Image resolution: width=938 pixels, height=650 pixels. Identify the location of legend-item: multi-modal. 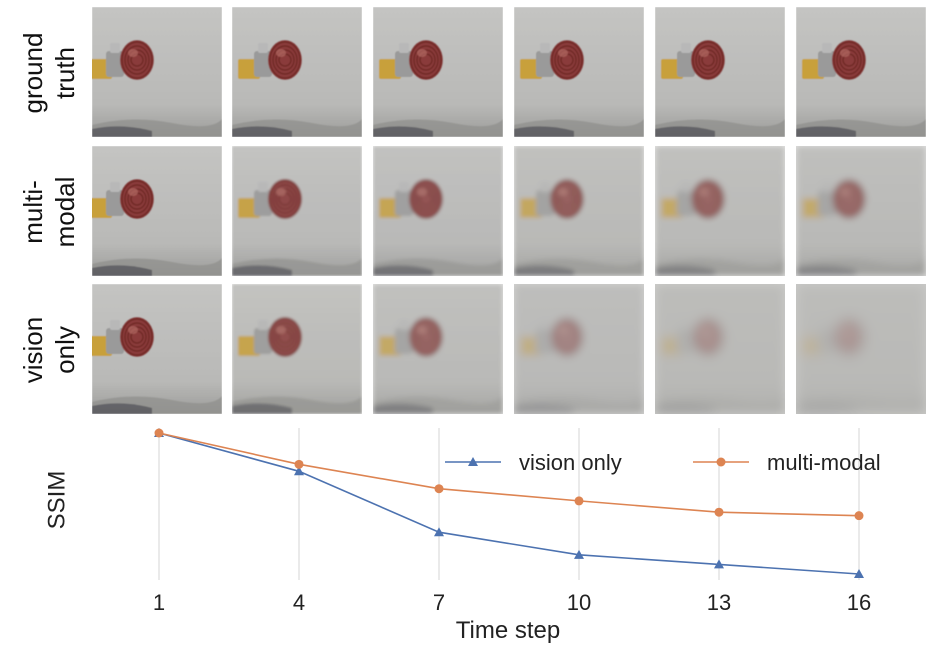
(787, 462).